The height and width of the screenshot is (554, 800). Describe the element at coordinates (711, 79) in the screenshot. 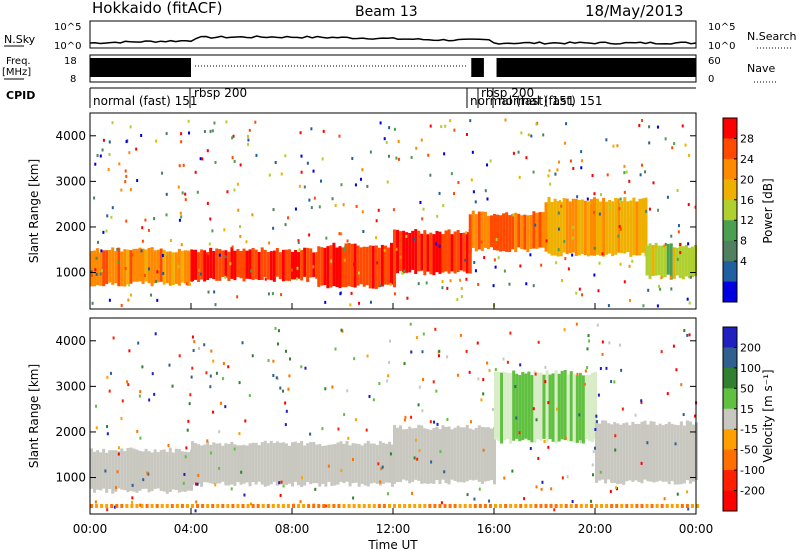

I see `nave-axis-bottom: 0` at that location.